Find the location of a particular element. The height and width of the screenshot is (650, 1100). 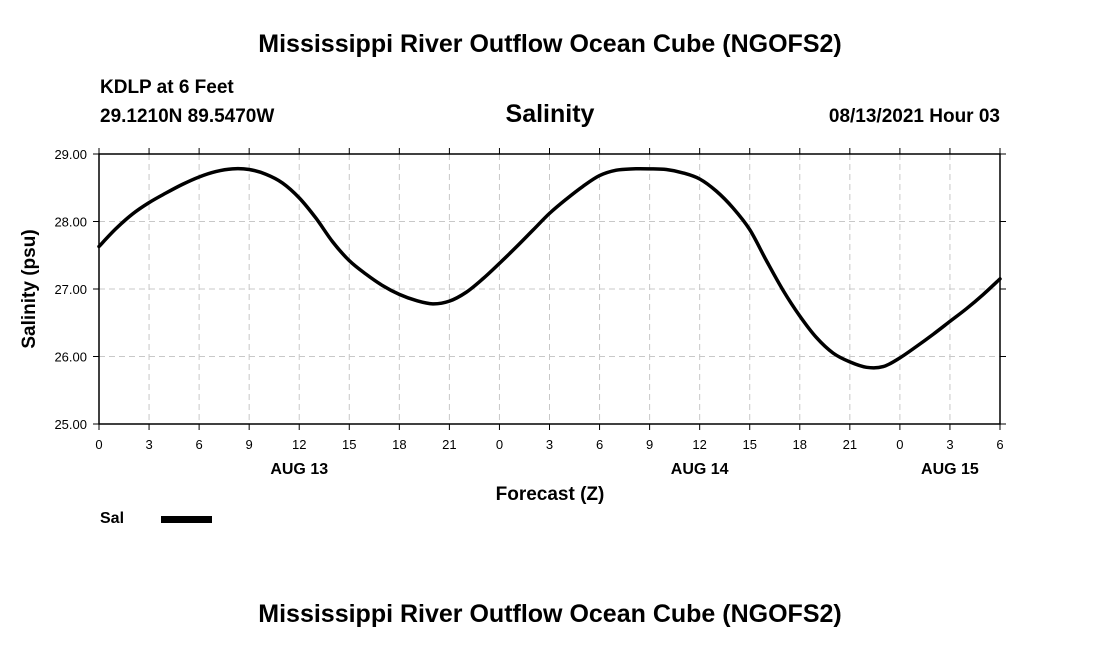

y-tick-label: 27.00 is located at coordinates (70, 289).